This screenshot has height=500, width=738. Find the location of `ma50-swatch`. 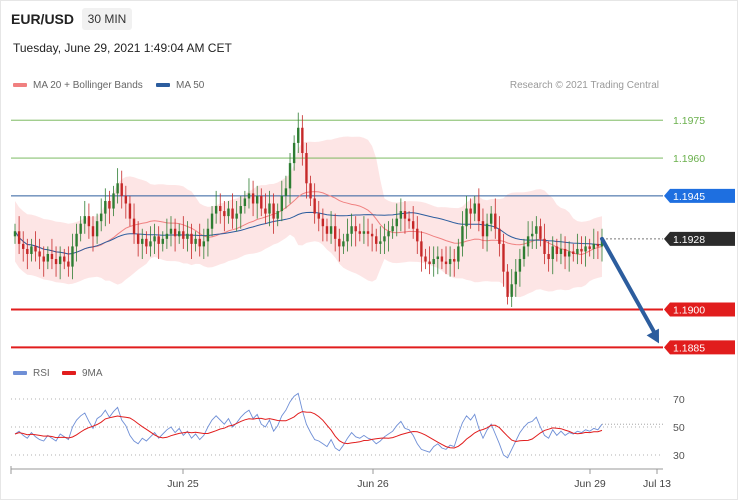

ma50-swatch is located at coordinates (163, 85).